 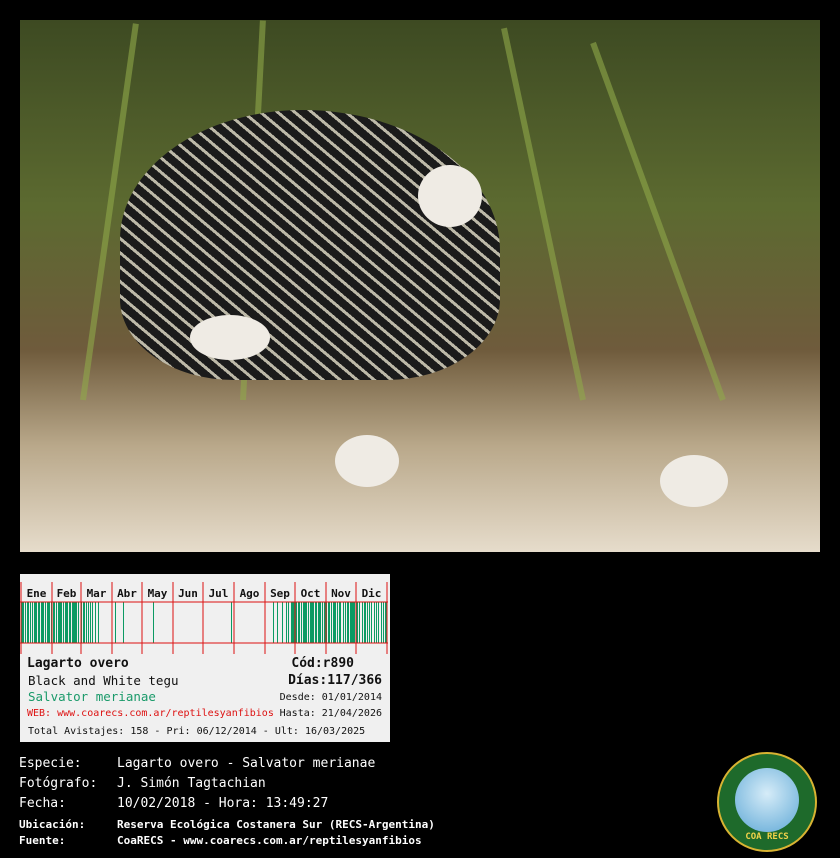 What do you see at coordinates (78, 663) in the screenshot?
I see `common-name: Lagarto overo` at bounding box center [78, 663].